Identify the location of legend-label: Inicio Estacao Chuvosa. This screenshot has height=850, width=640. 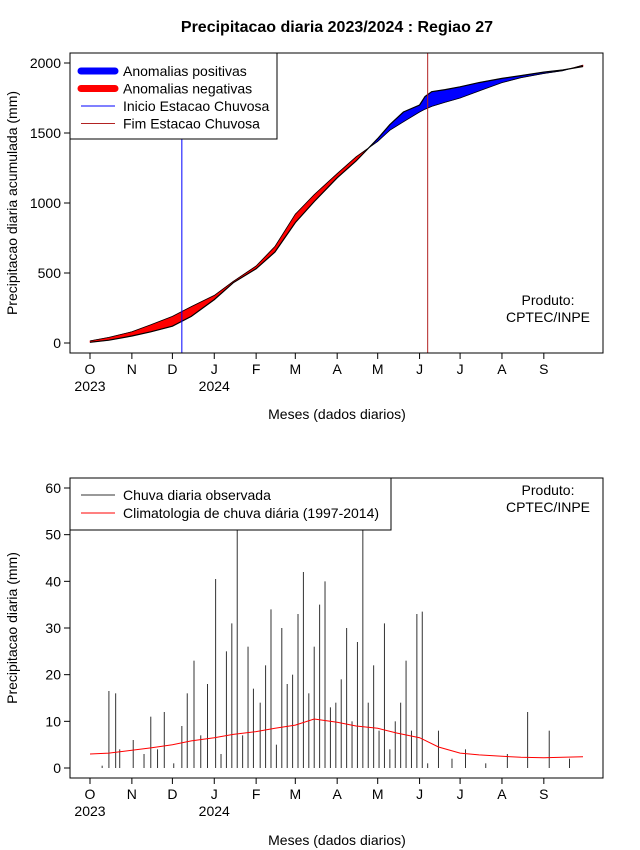
(196, 106).